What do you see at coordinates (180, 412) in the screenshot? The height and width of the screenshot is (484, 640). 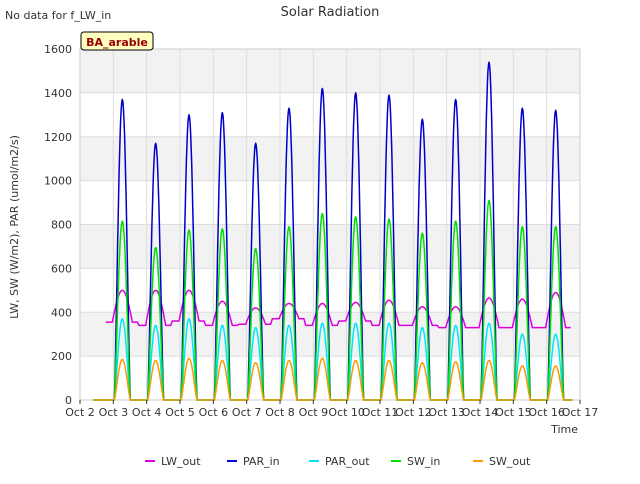 I see `x-tick-label: Oct 5` at bounding box center [180, 412].